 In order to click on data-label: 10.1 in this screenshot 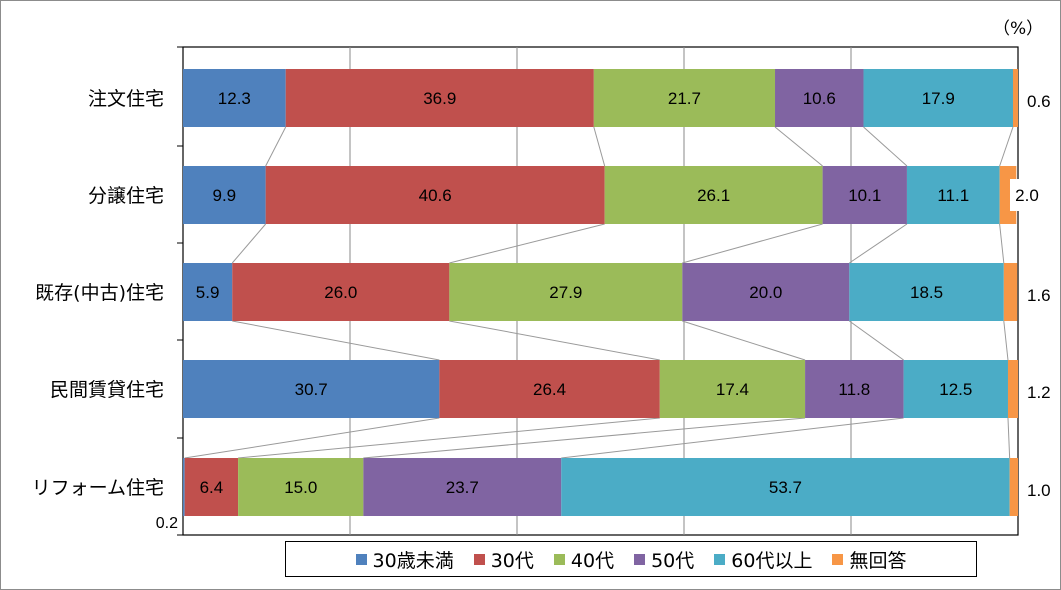, I will do `click(864, 195)`.